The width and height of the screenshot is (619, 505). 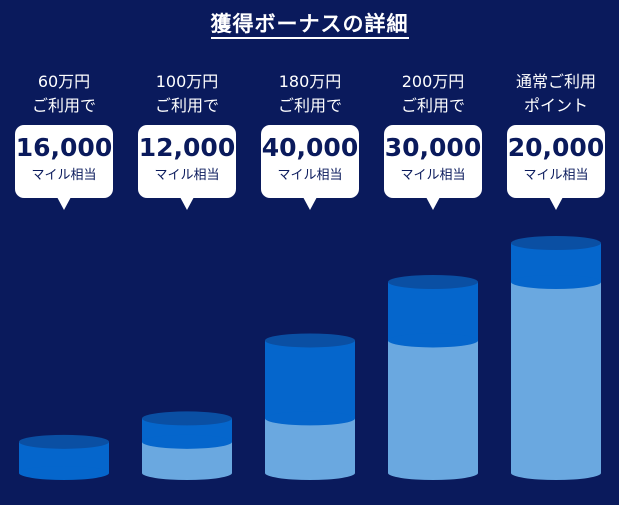 I want to click on data-label: 30,000, so click(x=433, y=147).